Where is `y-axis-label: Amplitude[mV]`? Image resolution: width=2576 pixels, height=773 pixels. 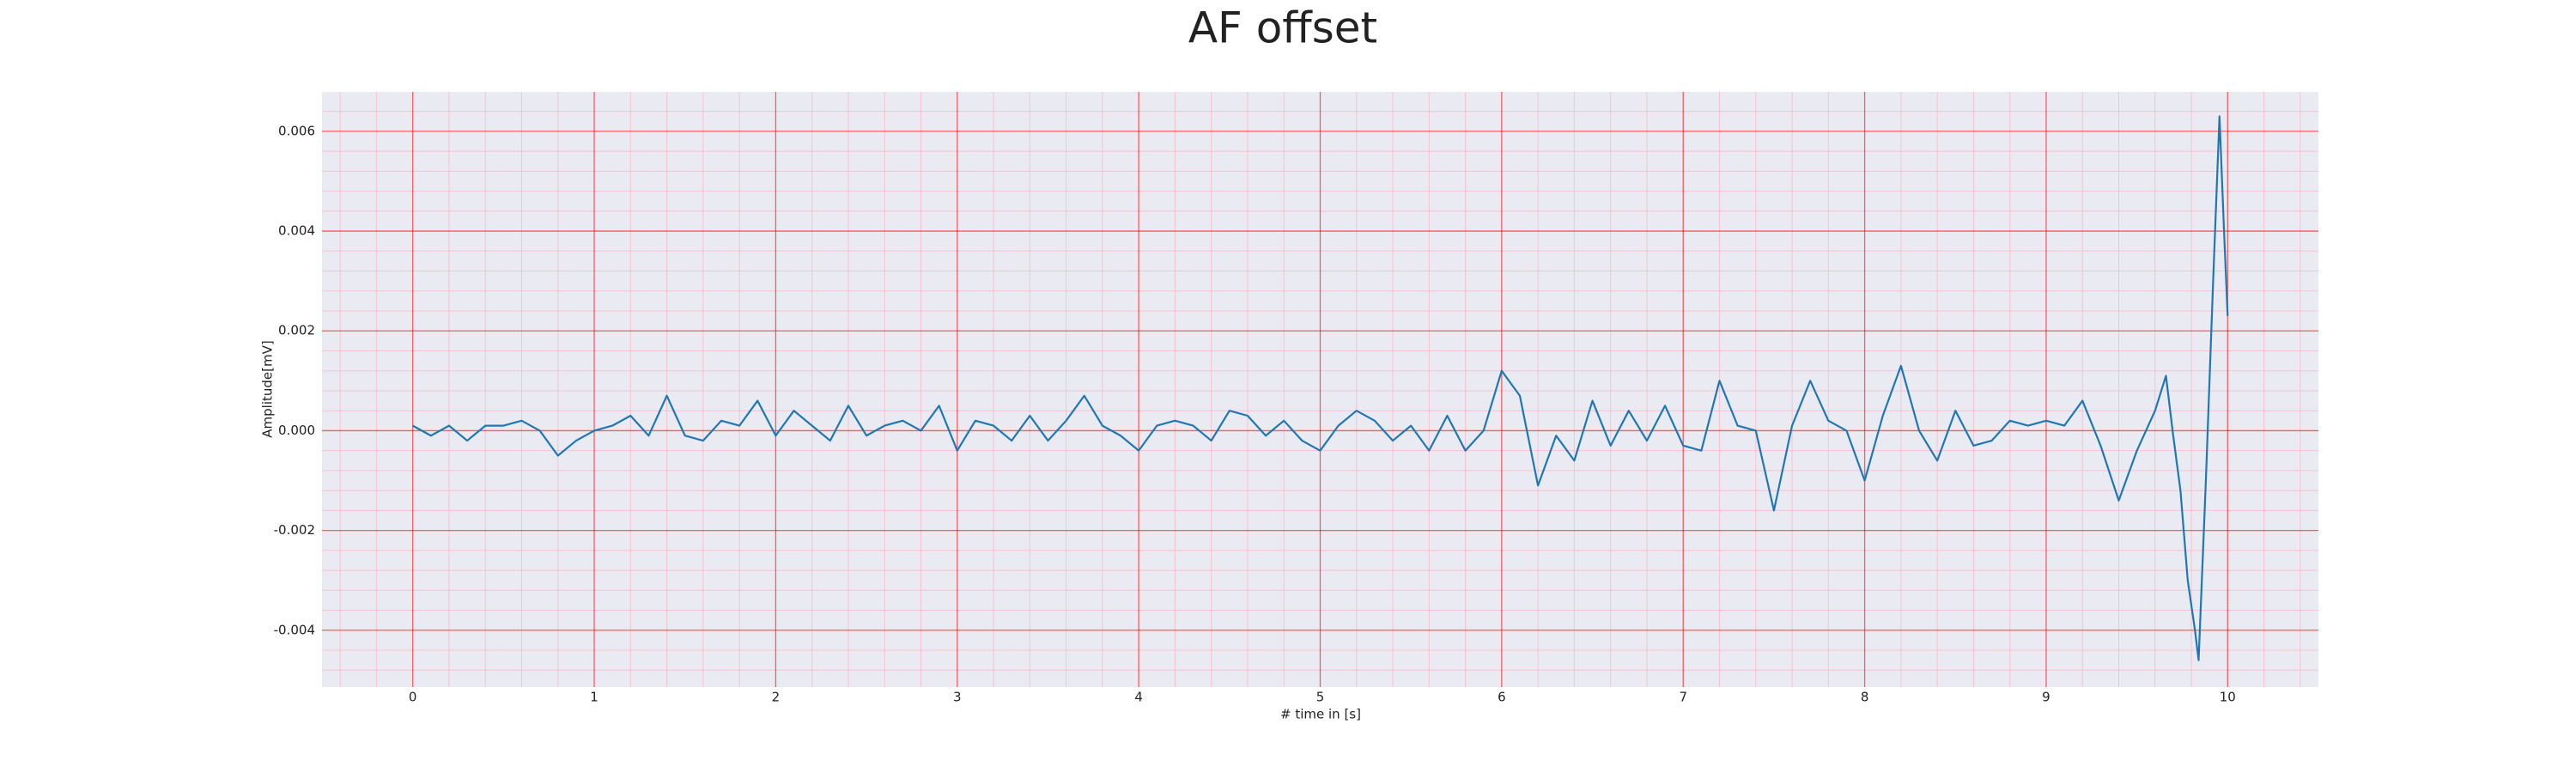
y-axis-label: Amplitude[mV] is located at coordinates (268, 388).